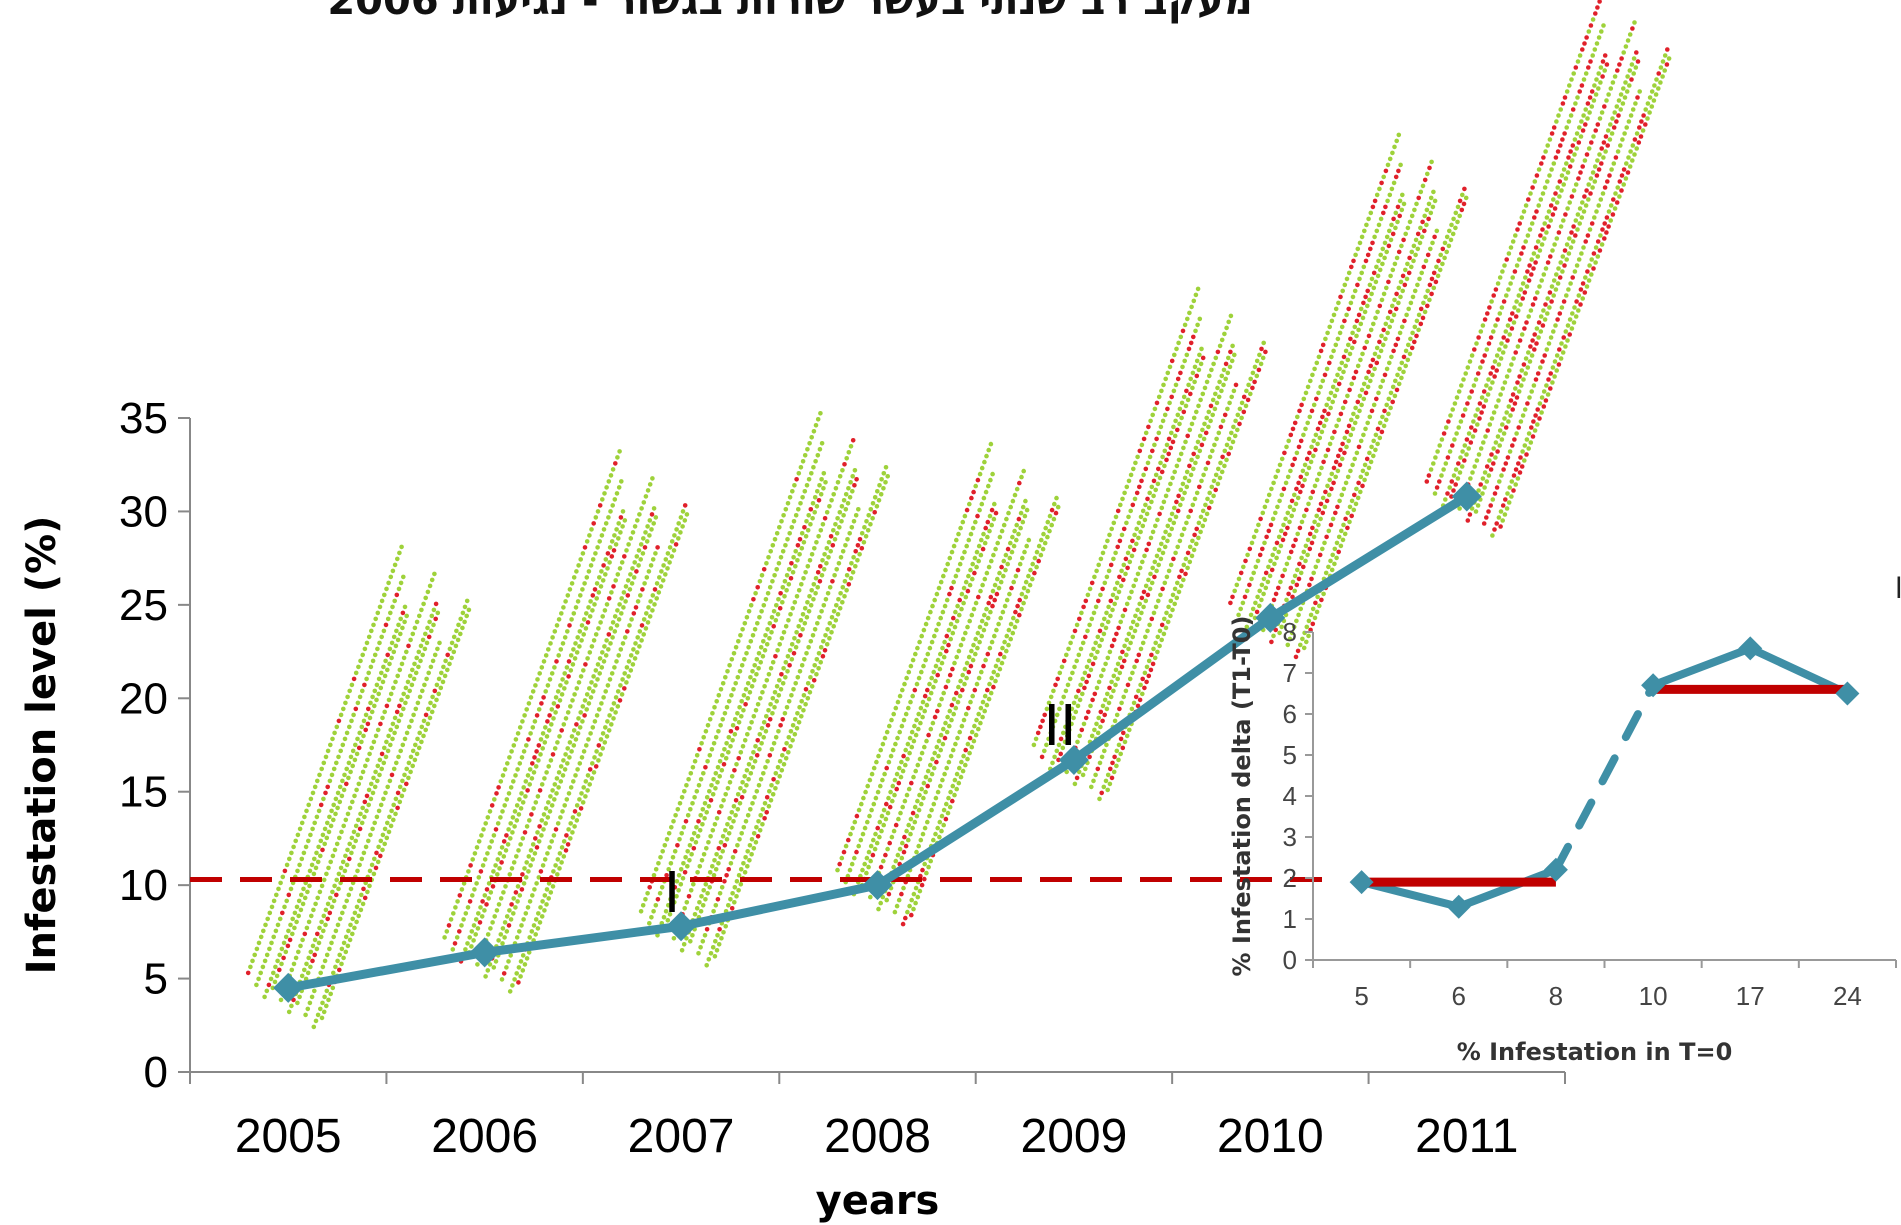 This screenshot has height=1225, width=1901. I want to click on inset-y-tick-label: 8, so click(1290, 632).